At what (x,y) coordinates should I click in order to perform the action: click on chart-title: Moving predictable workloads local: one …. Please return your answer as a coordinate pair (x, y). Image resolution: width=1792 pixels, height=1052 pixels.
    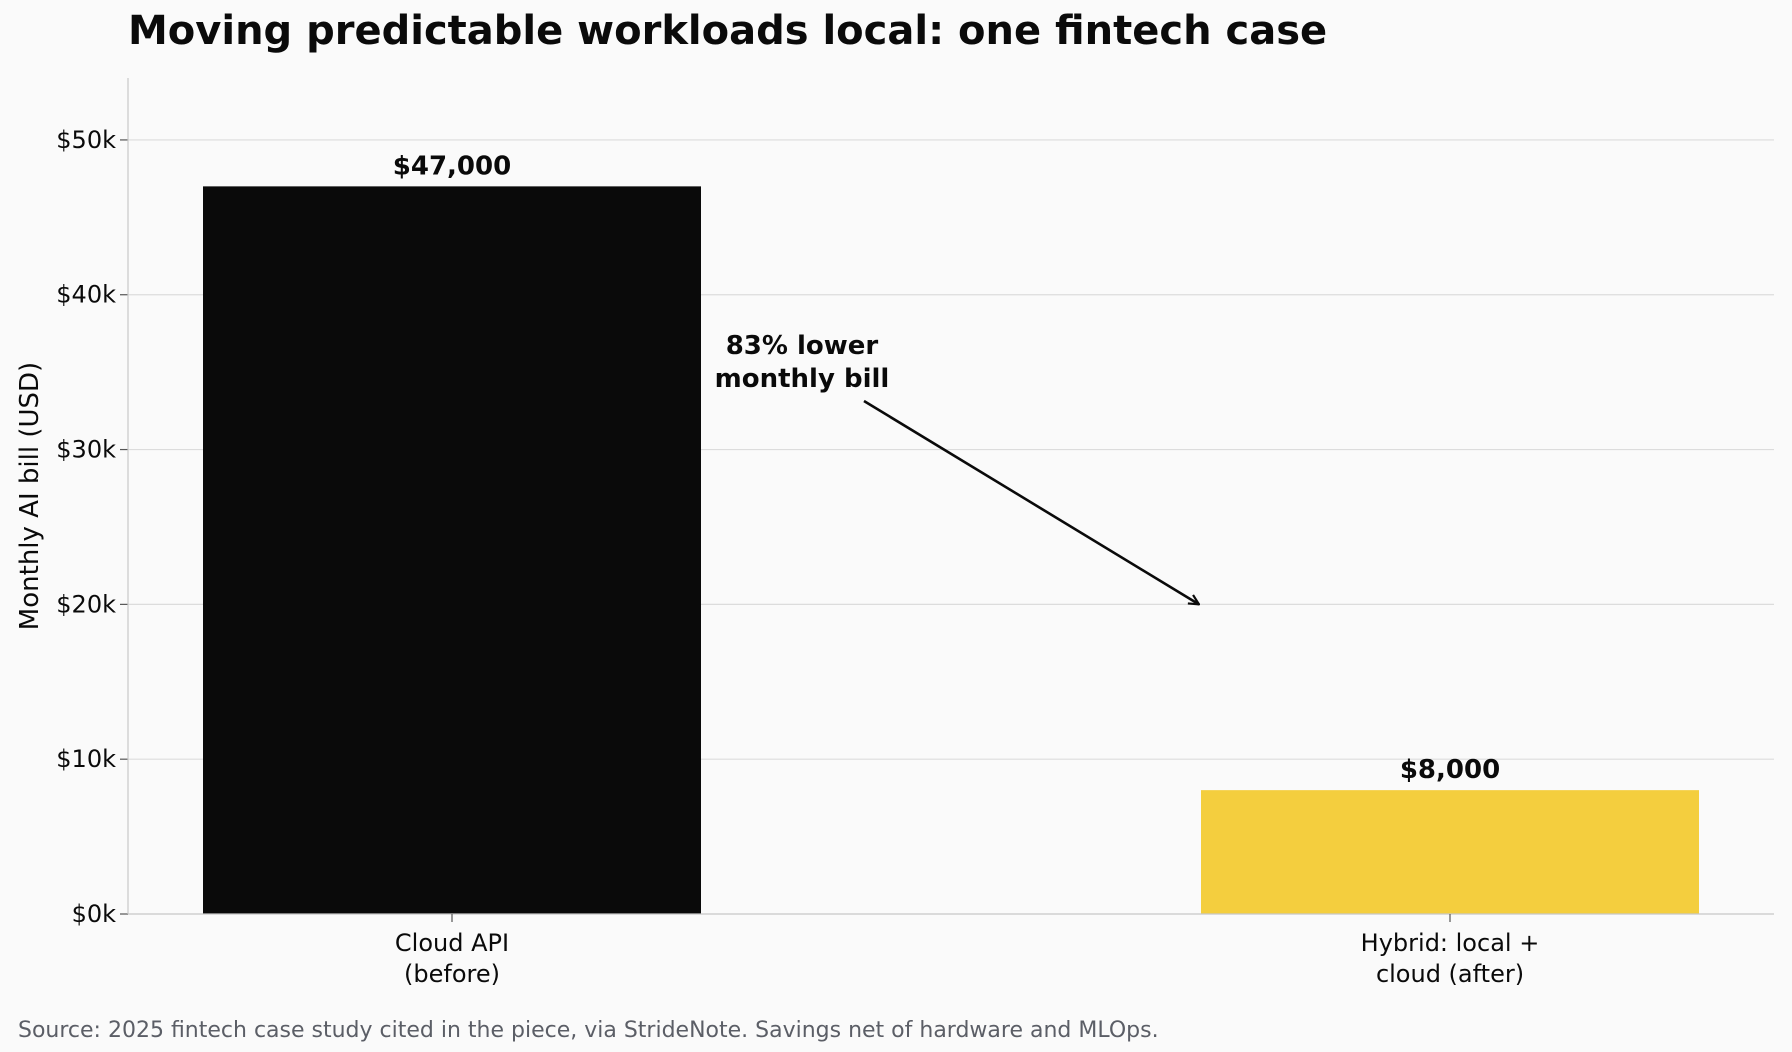
    Looking at the image, I should click on (728, 31).